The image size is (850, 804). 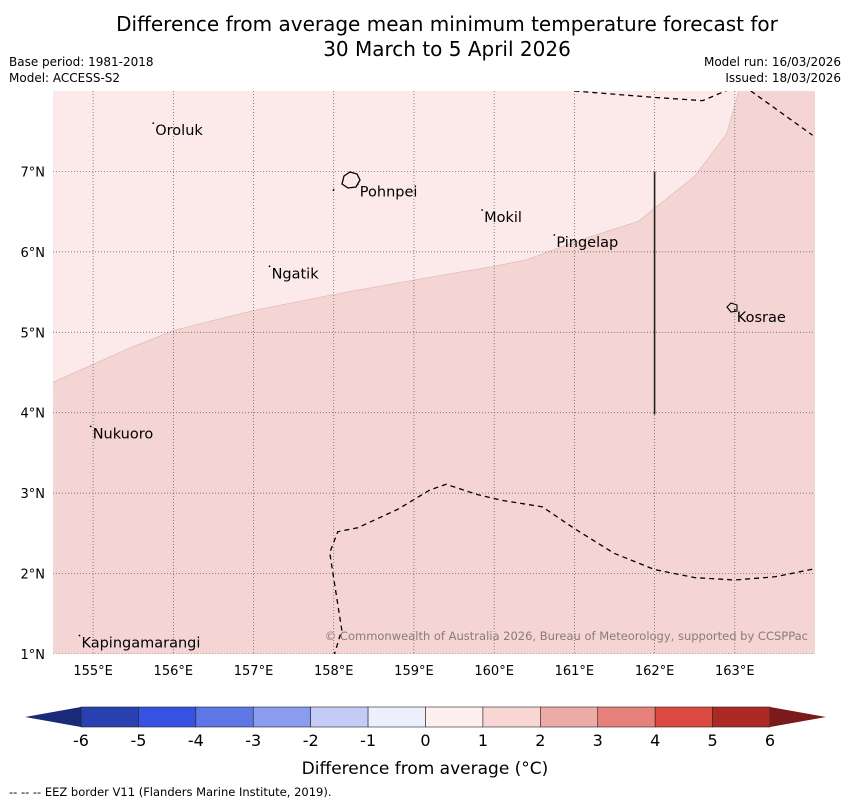 What do you see at coordinates (138, 740) in the screenshot?
I see `colorbar-tick: -5` at bounding box center [138, 740].